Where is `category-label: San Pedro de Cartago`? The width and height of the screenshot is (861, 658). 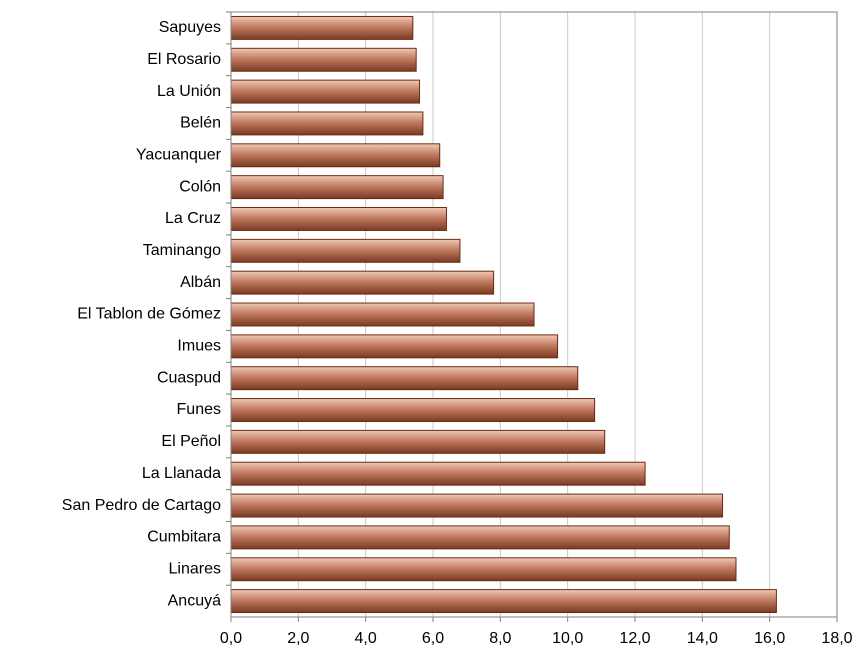
category-label: San Pedro de Cartago is located at coordinates (141, 505).